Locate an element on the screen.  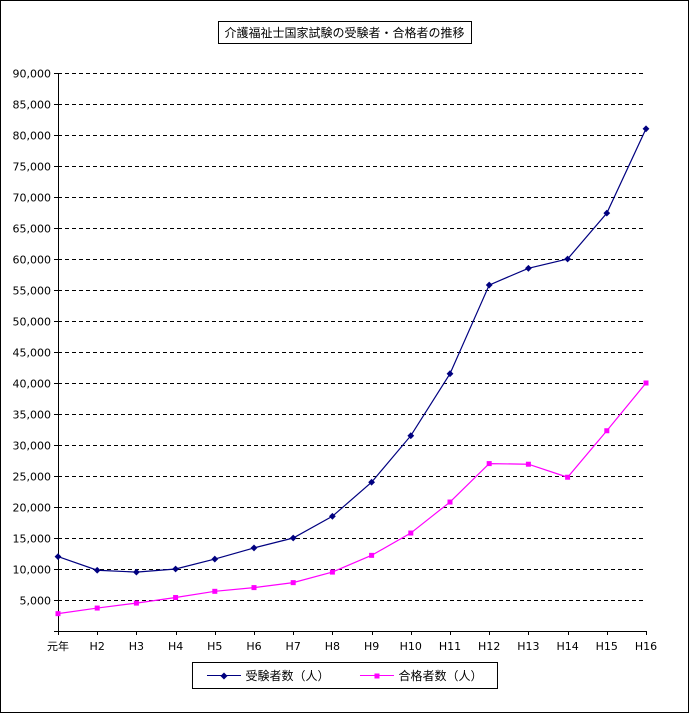
y-axis-label: 80,000 is located at coordinates (32, 136).